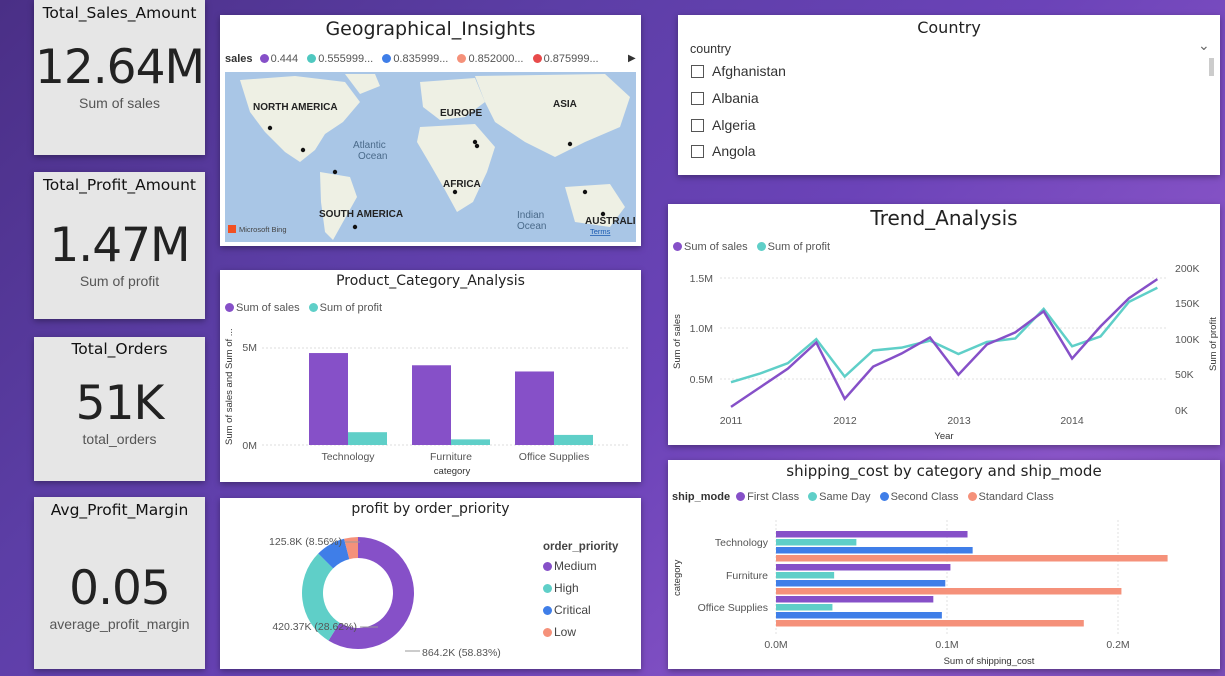 Image resolution: width=1225 pixels, height=676 pixels. Describe the element at coordinates (944, 218) in the screenshot. I see `trend-title: Trend_Analysis` at that location.